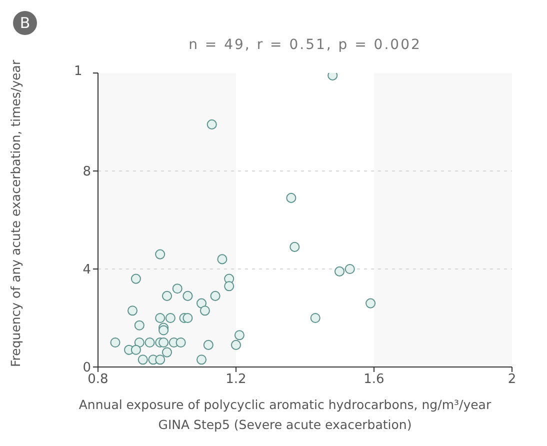 This screenshot has height=446, width=547. I want to click on text: 1, so click(78, 71).